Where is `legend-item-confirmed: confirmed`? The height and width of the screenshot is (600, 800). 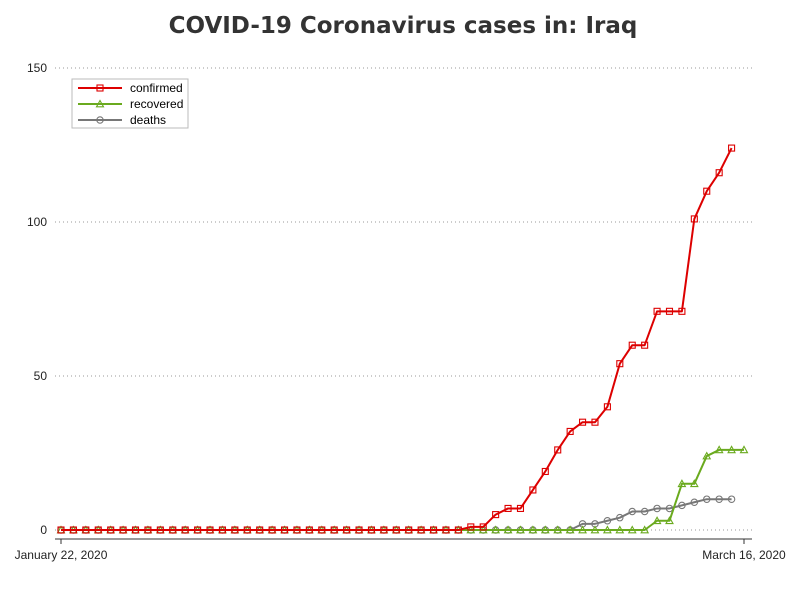
legend-item-confirmed: confirmed is located at coordinates (130, 88).